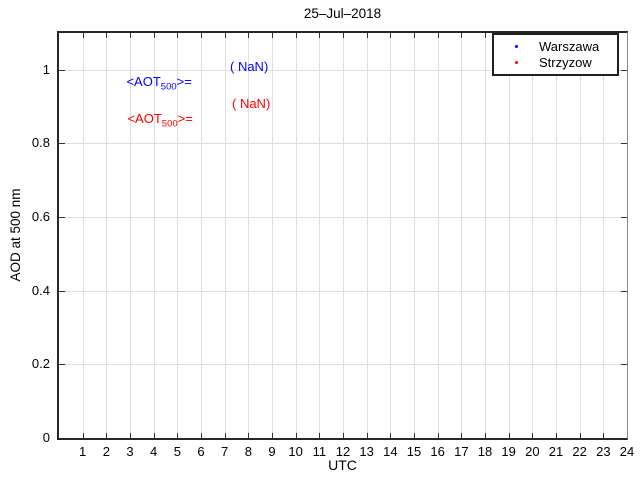  What do you see at coordinates (83, 451) in the screenshot?
I see `x-tick-label: 1` at bounding box center [83, 451].